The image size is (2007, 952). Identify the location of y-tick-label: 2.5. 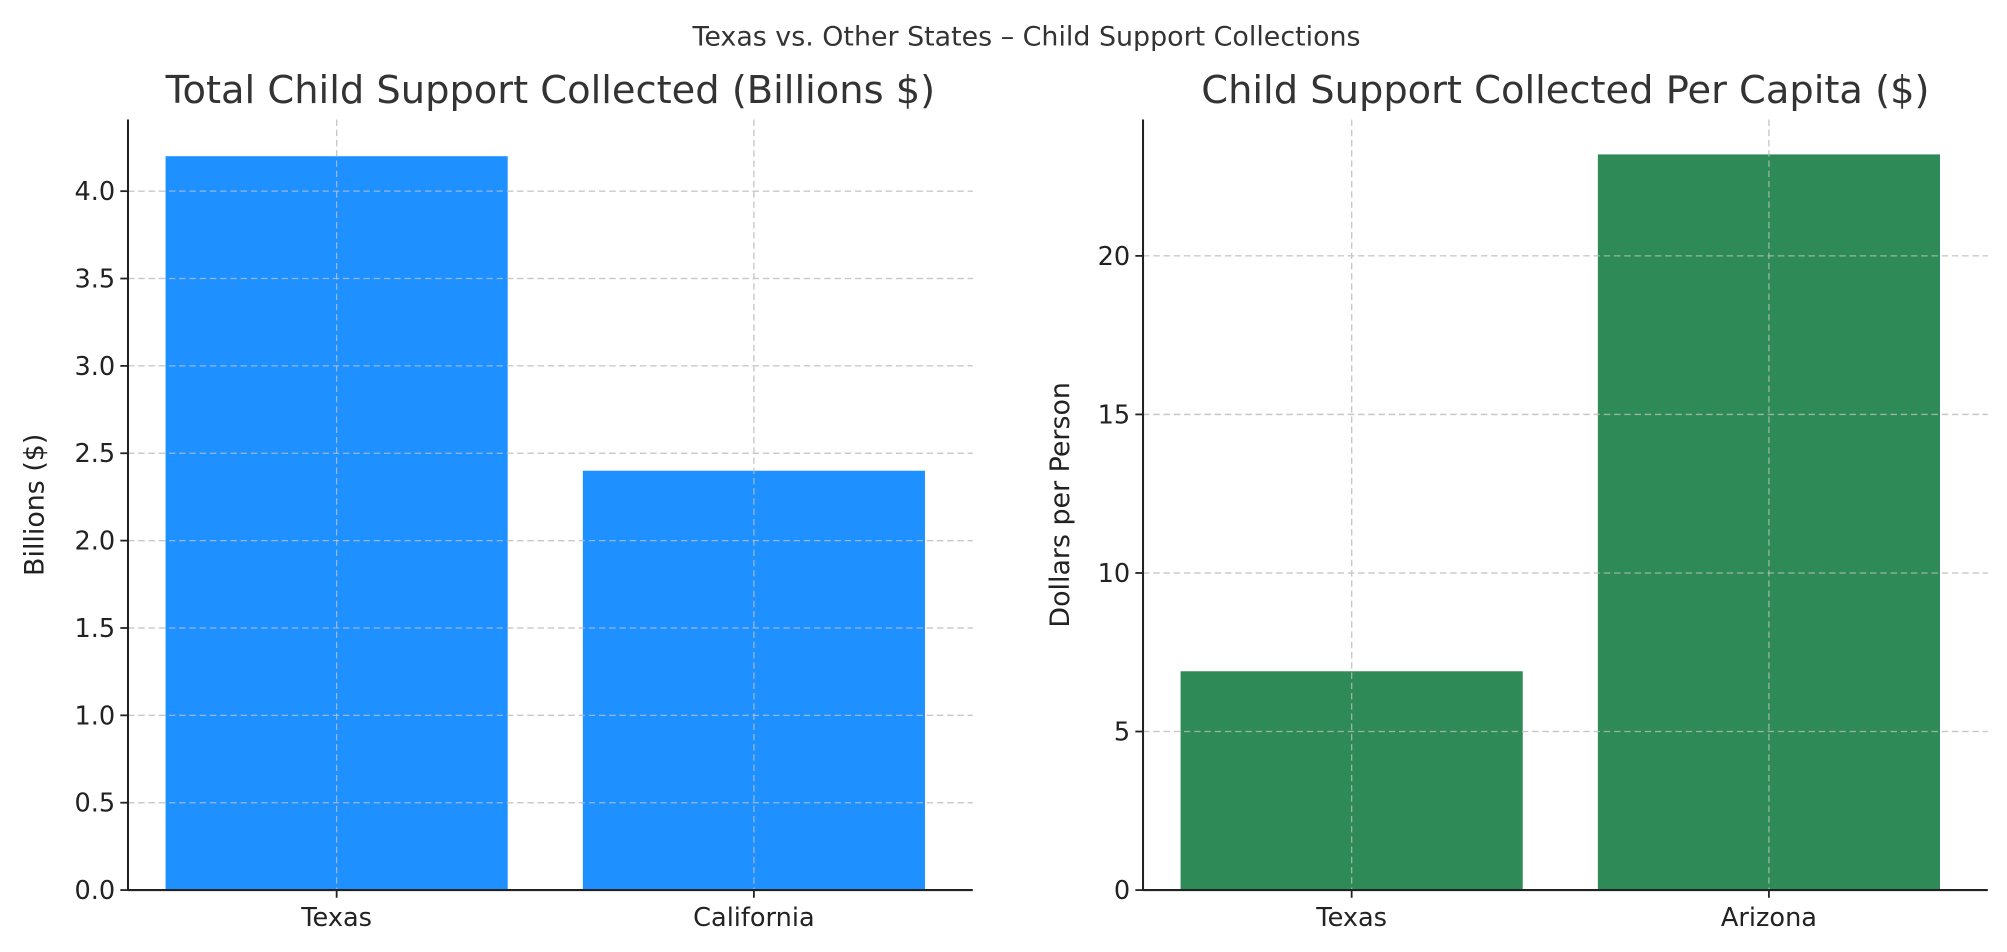
(95, 454).